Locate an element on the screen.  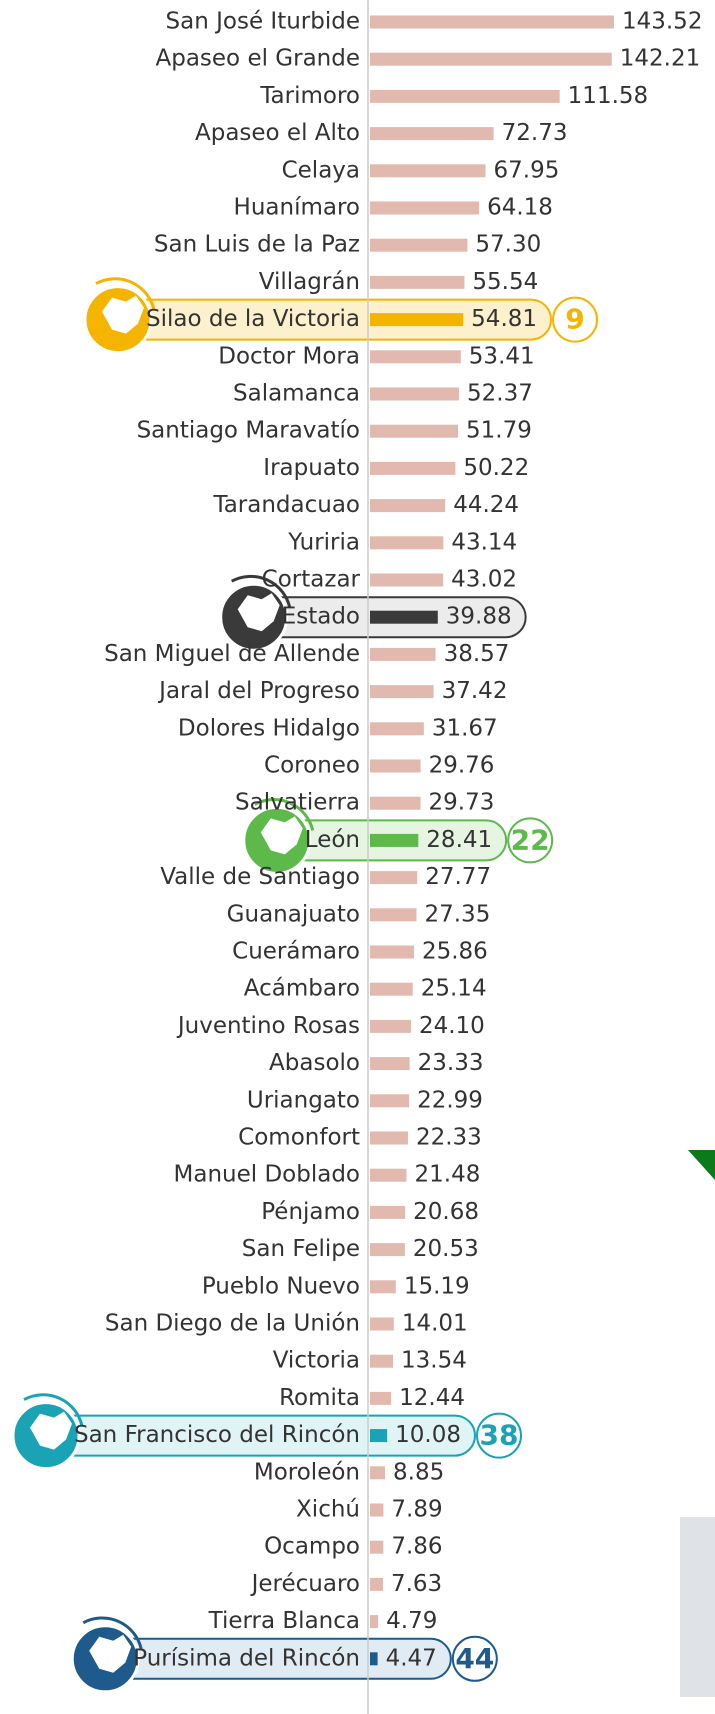
category-label: Villagrán is located at coordinates (309, 282).